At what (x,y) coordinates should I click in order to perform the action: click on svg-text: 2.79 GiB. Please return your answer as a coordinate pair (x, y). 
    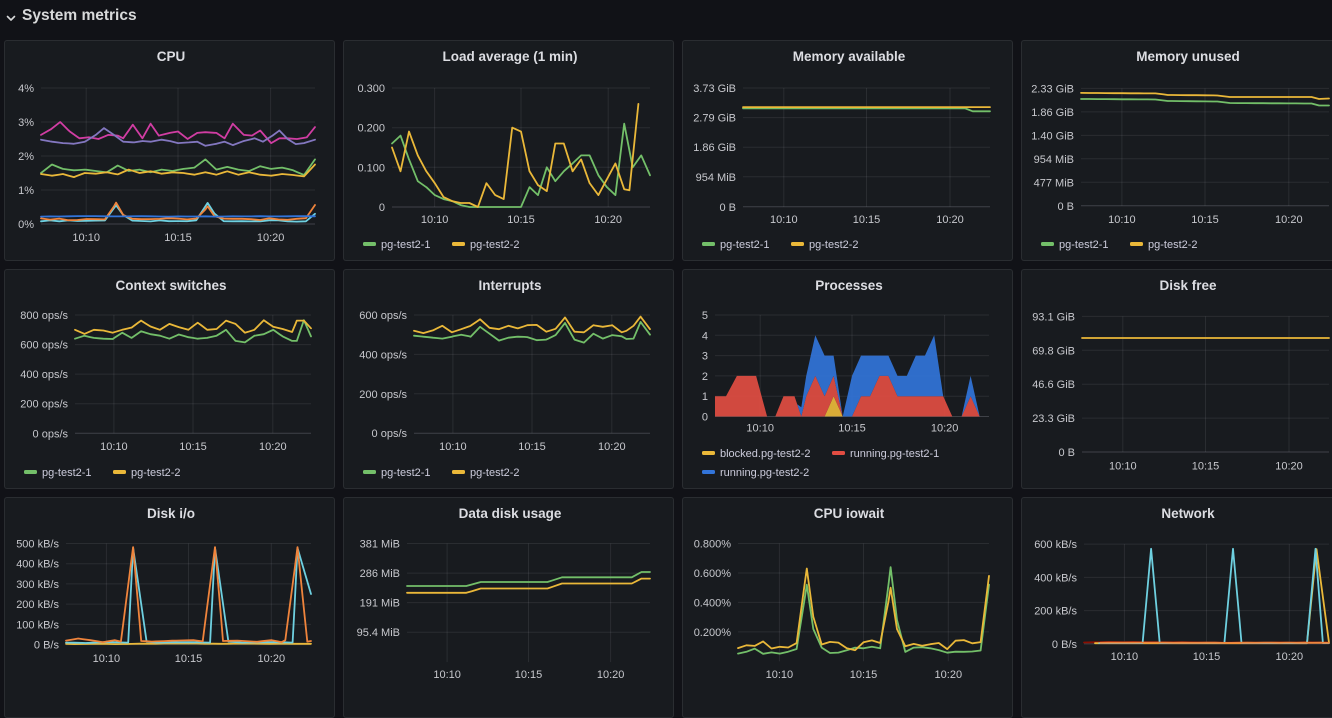
    Looking at the image, I should click on (714, 119).